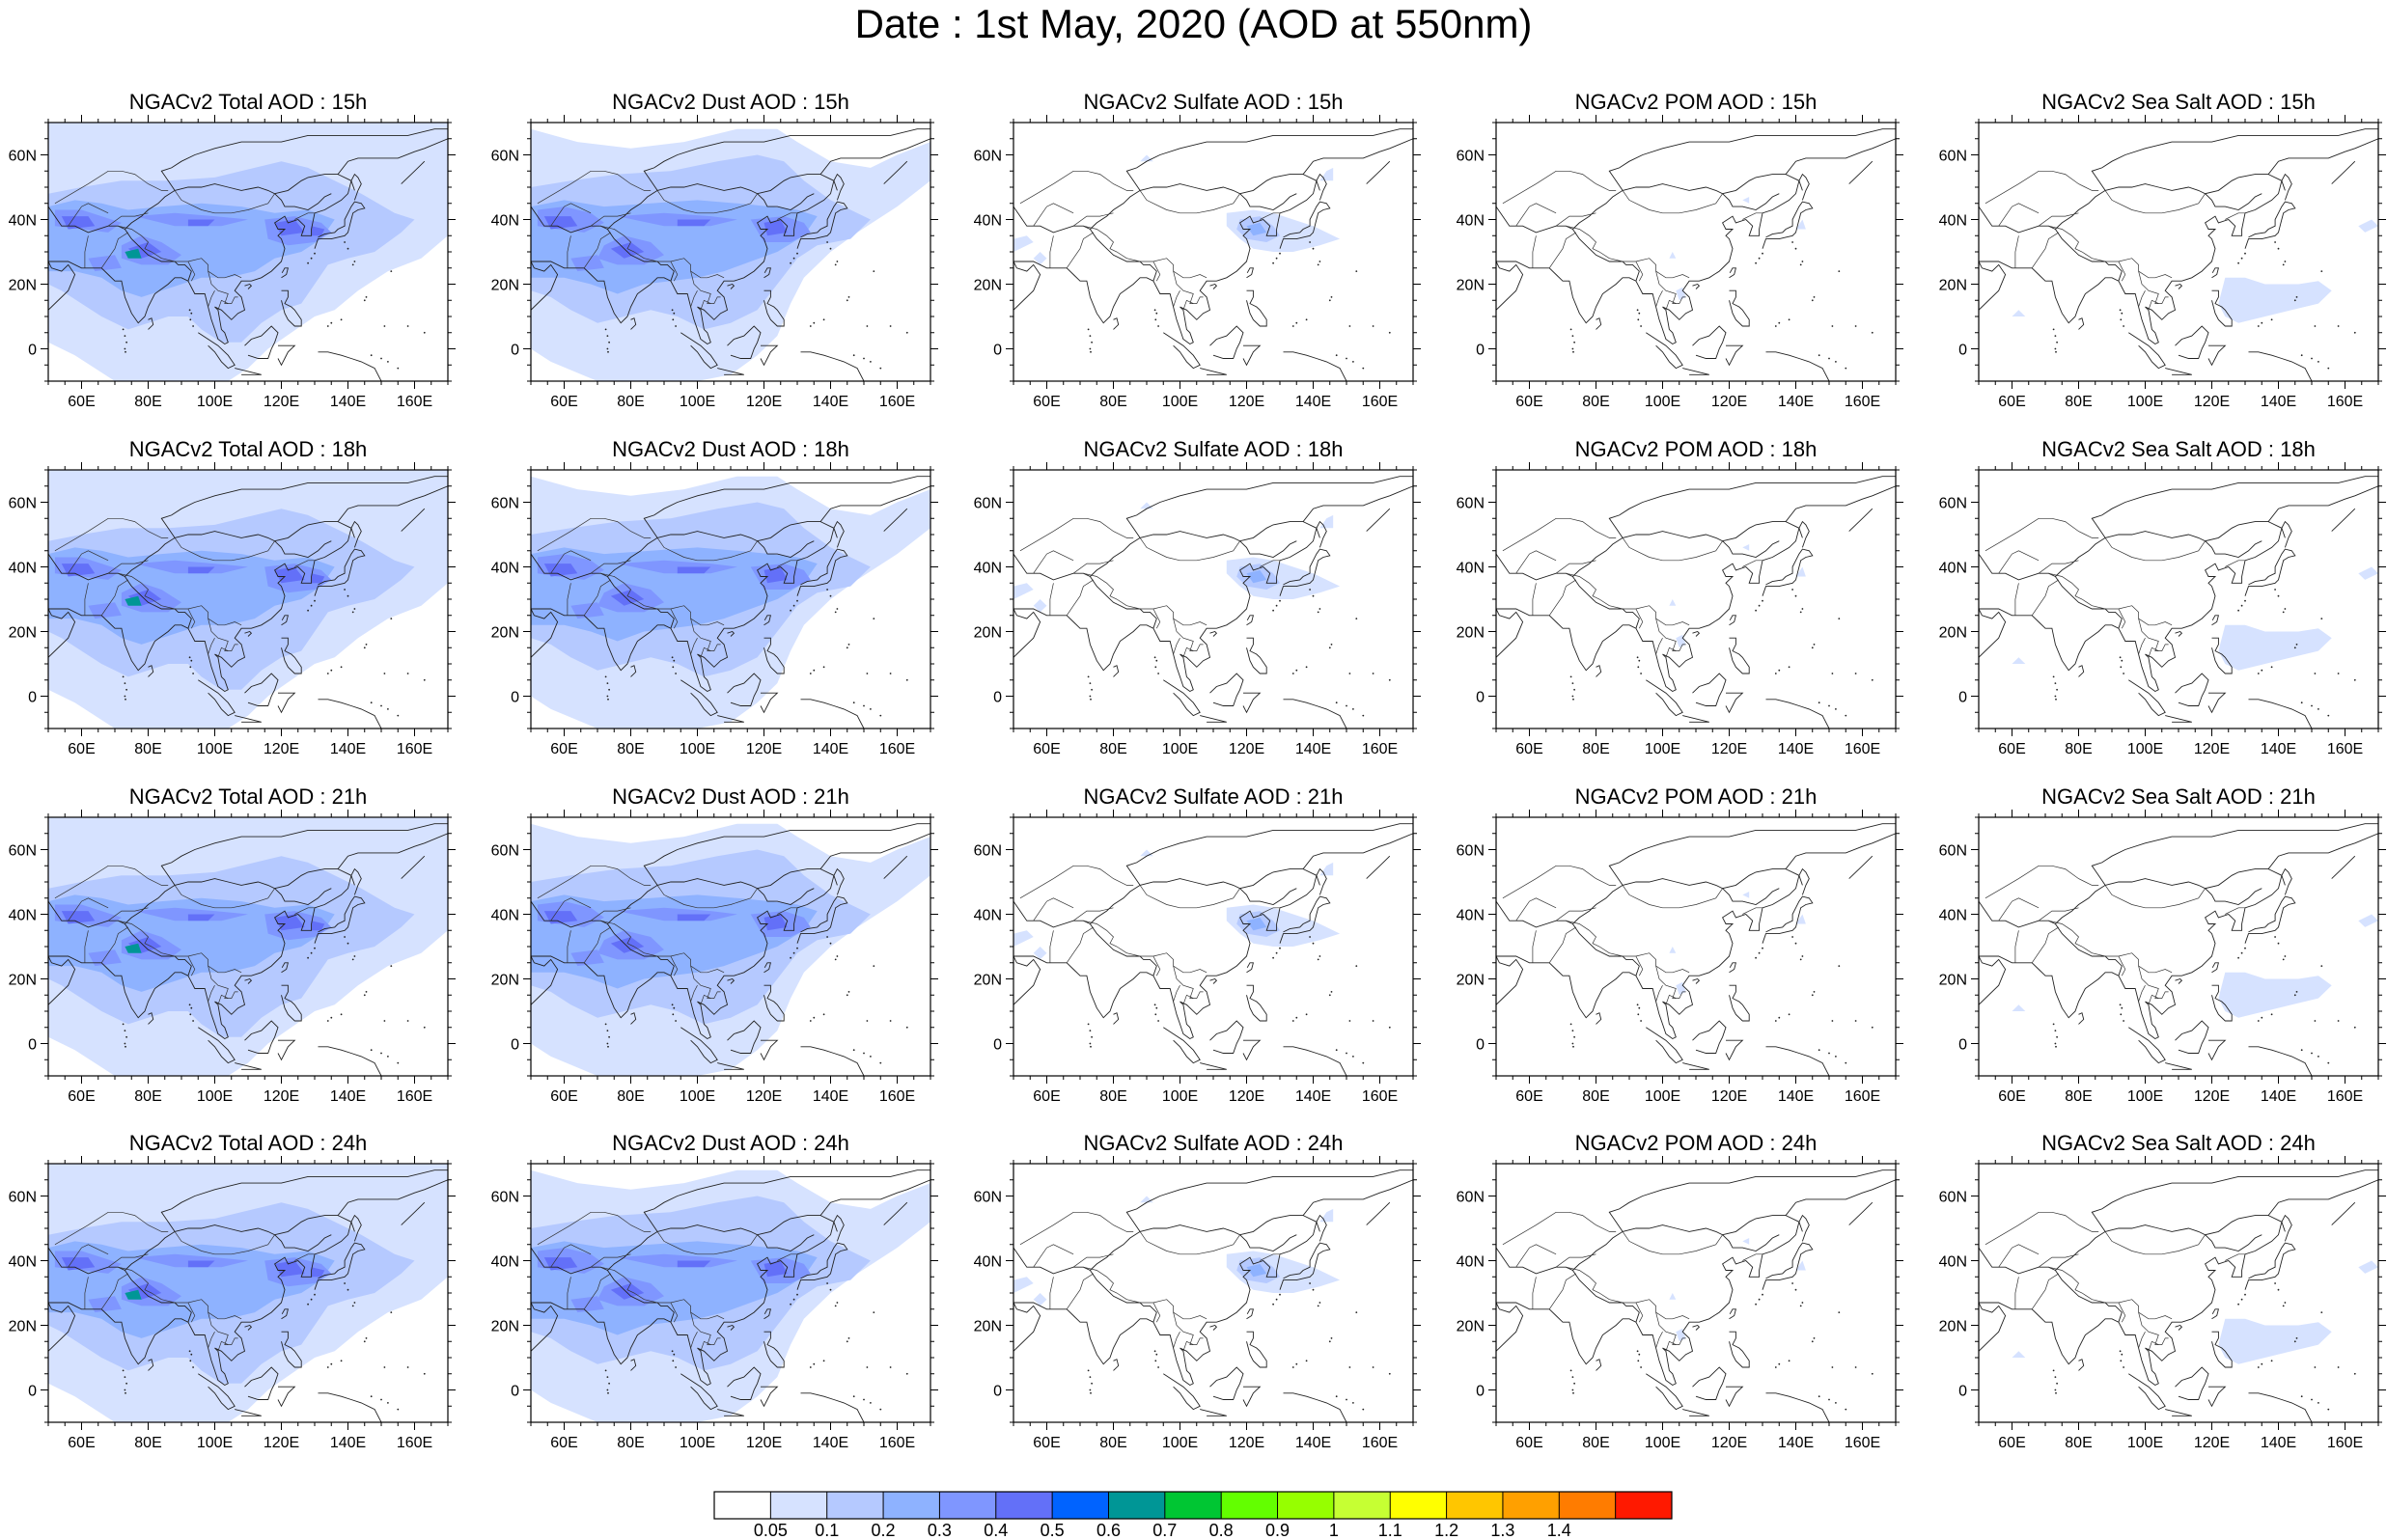 The image size is (2387, 1540). What do you see at coordinates (630, 1443) in the screenshot?
I see `lon-tick-label: 80E` at bounding box center [630, 1443].